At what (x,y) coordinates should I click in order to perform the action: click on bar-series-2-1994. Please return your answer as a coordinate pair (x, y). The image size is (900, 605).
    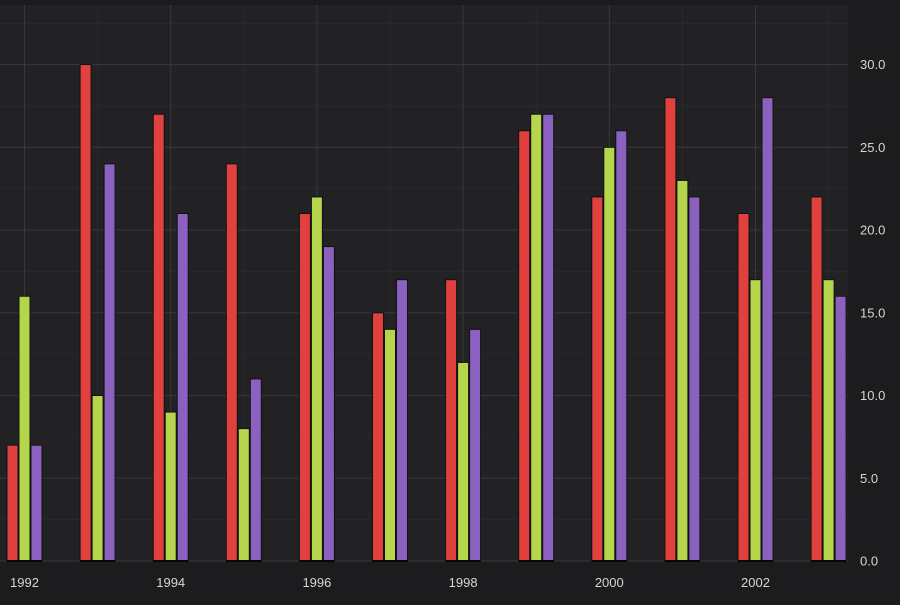
    Looking at the image, I should click on (170, 486).